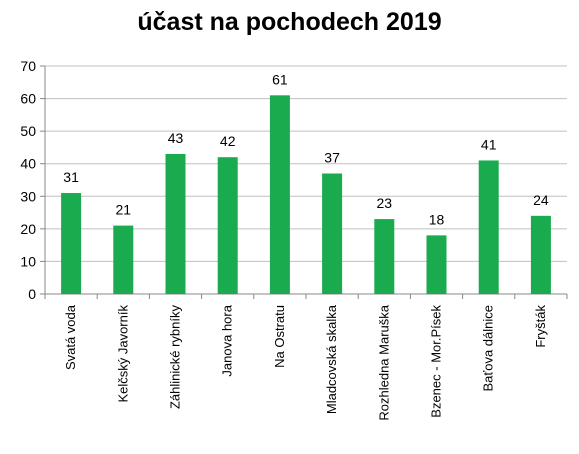 The height and width of the screenshot is (454, 579). Describe the element at coordinates (279, 336) in the screenshot. I see `x-tick-label: Na Ostratu` at that location.